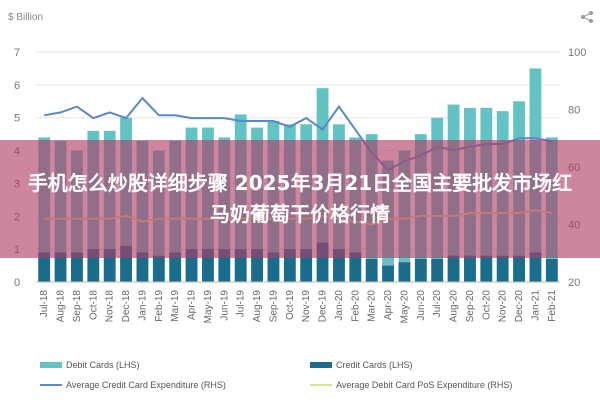 The height and width of the screenshot is (400, 600). What do you see at coordinates (61, 306) in the screenshot?
I see `x-tick-label: Aug-18` at bounding box center [61, 306].